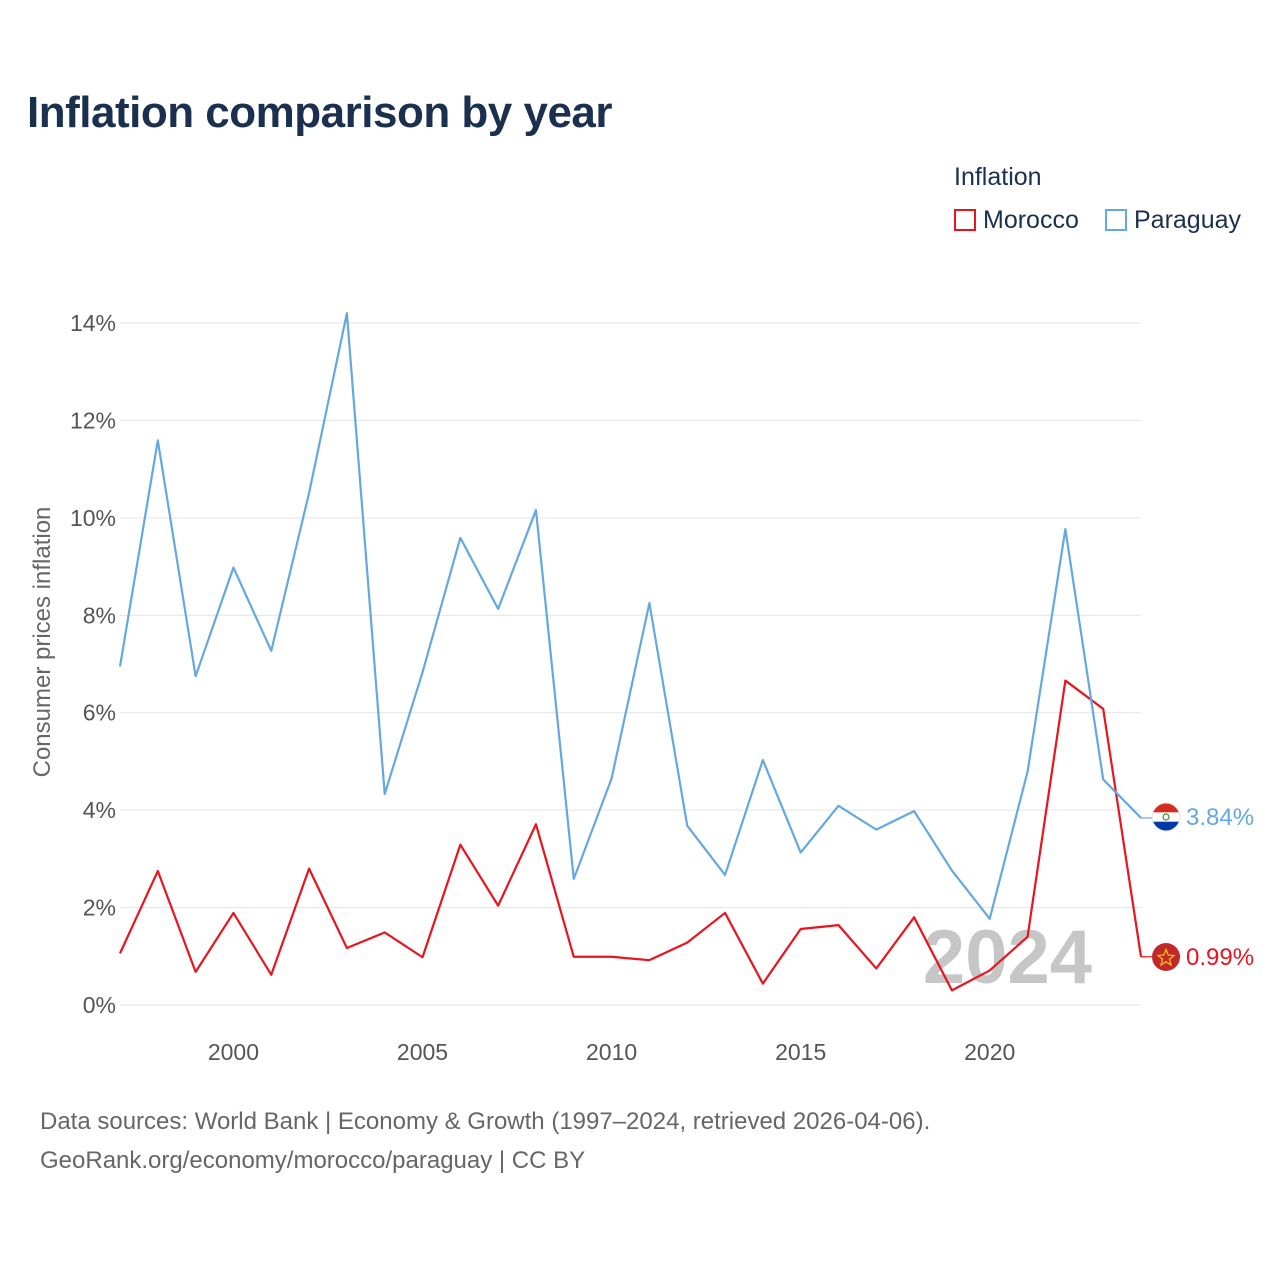 The image size is (1280, 1280). Describe the element at coordinates (99, 810) in the screenshot. I see `y-tick-label: 4%` at that location.